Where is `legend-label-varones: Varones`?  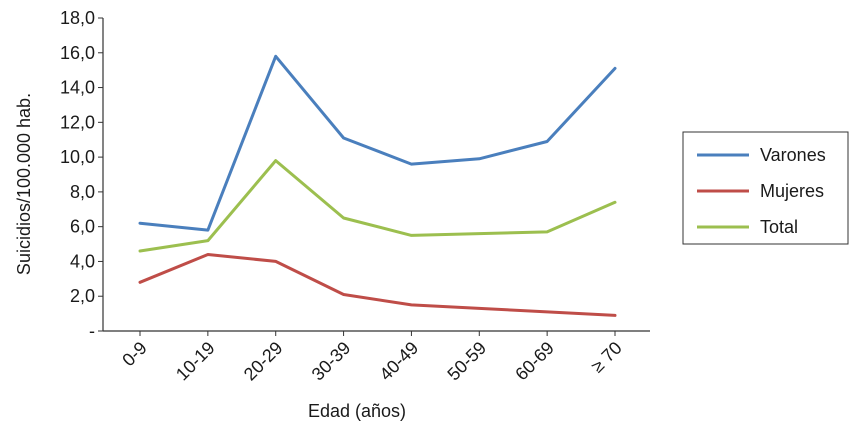 legend-label-varones: Varones is located at coordinates (793, 155).